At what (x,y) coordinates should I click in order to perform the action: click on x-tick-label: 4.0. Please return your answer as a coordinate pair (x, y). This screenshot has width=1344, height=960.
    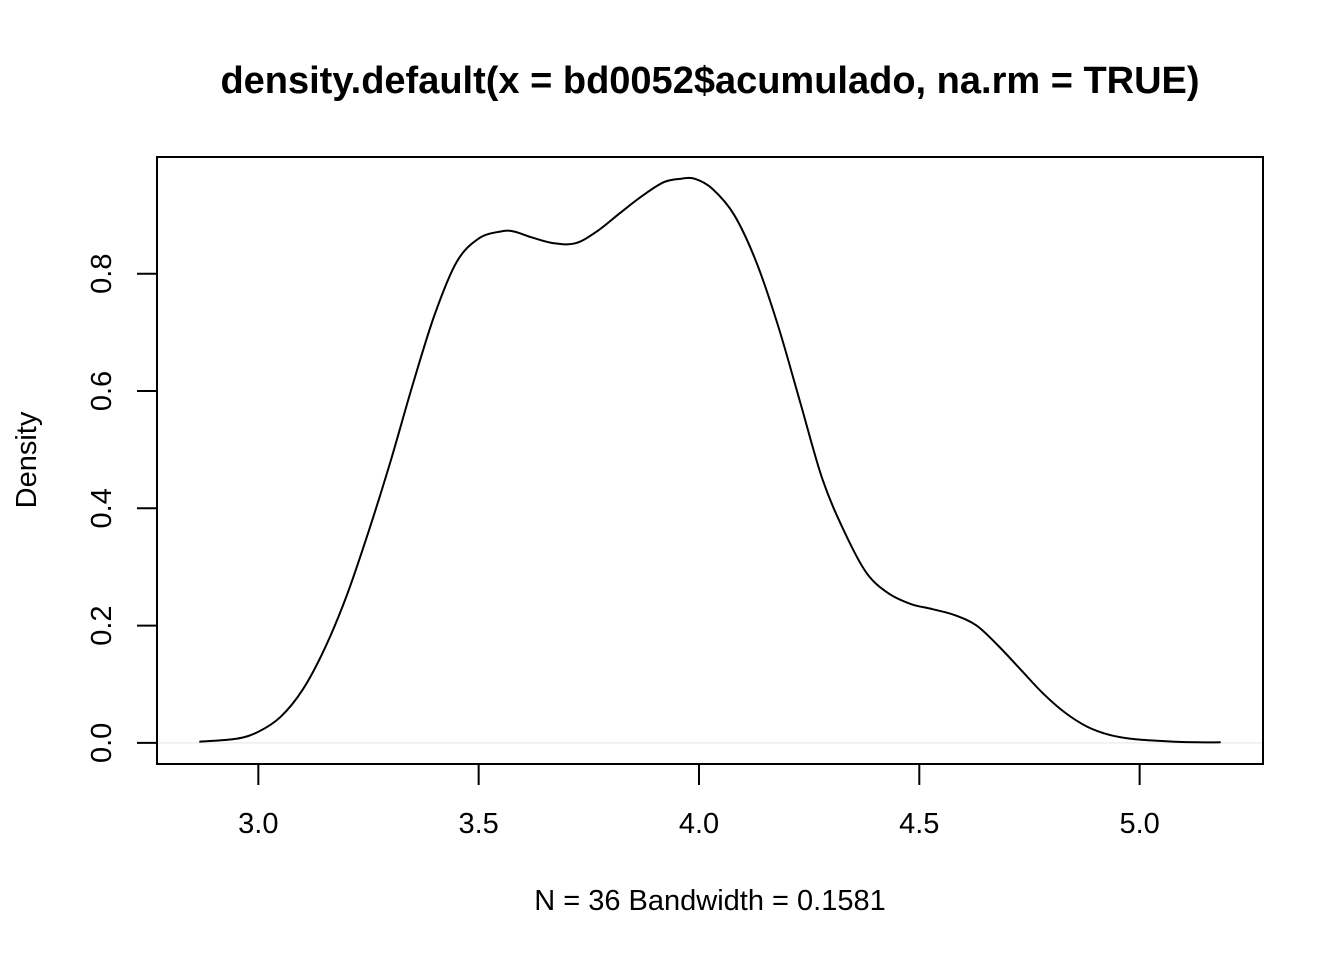
    Looking at the image, I should click on (699, 824).